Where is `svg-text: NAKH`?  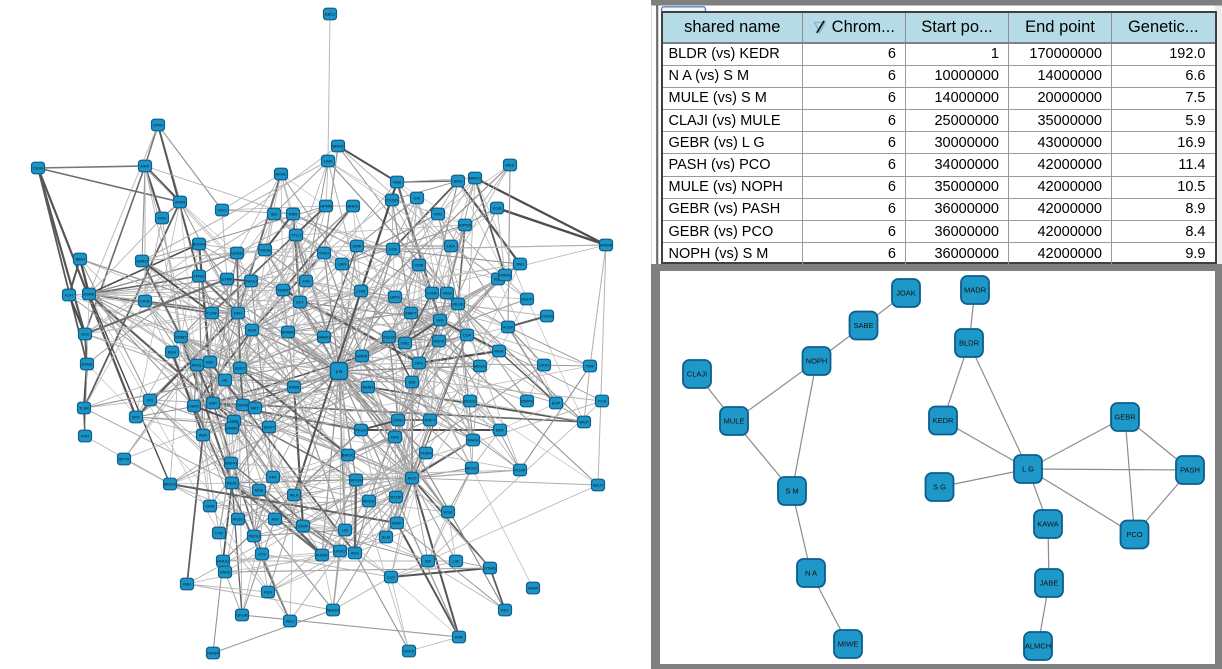 svg-text: NAKH is located at coordinates (472, 440).